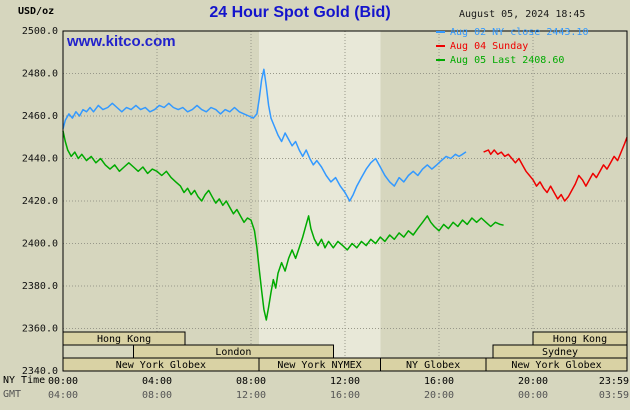 This screenshot has width=630, height=410. What do you see at coordinates (63, 395) in the screenshot?
I see `x-tick-gmt: 04:00` at bounding box center [63, 395].